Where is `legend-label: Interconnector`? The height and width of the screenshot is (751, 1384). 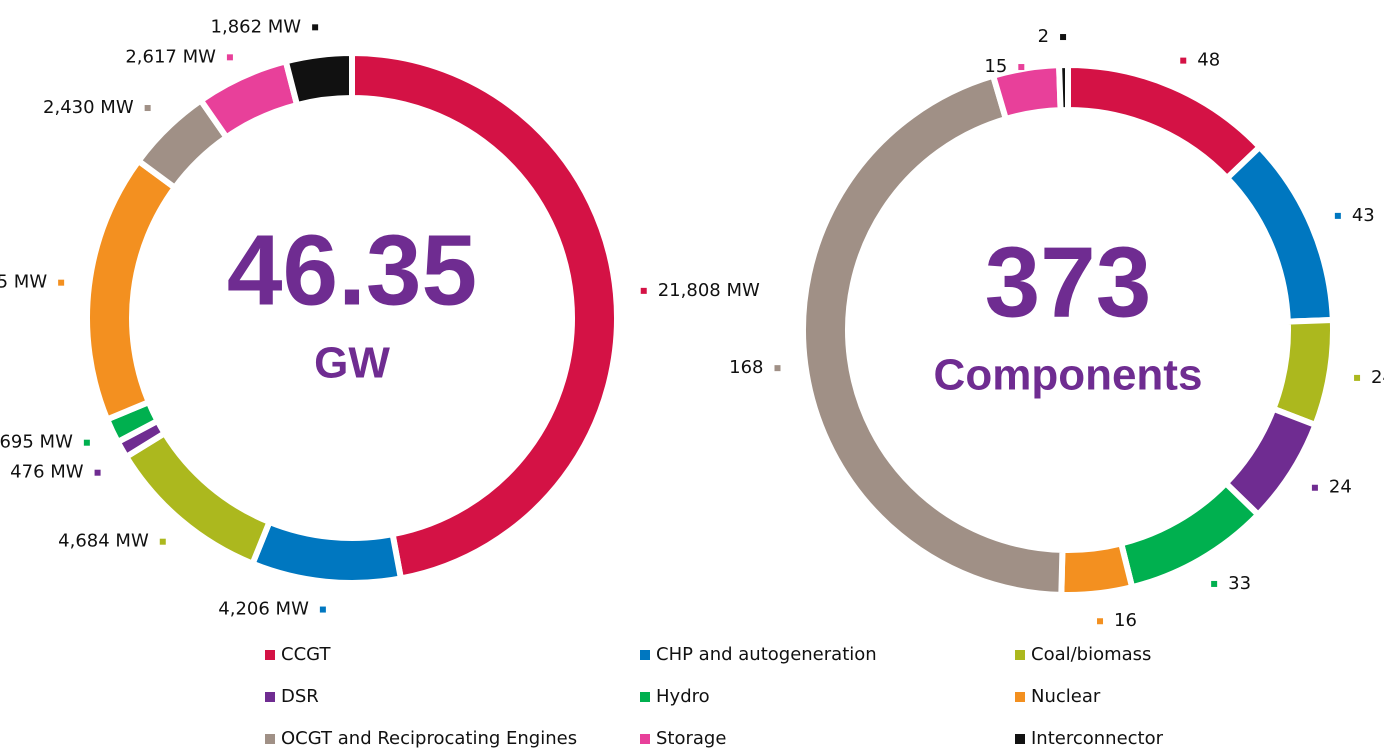 legend-label: Interconnector is located at coordinates (1097, 738).